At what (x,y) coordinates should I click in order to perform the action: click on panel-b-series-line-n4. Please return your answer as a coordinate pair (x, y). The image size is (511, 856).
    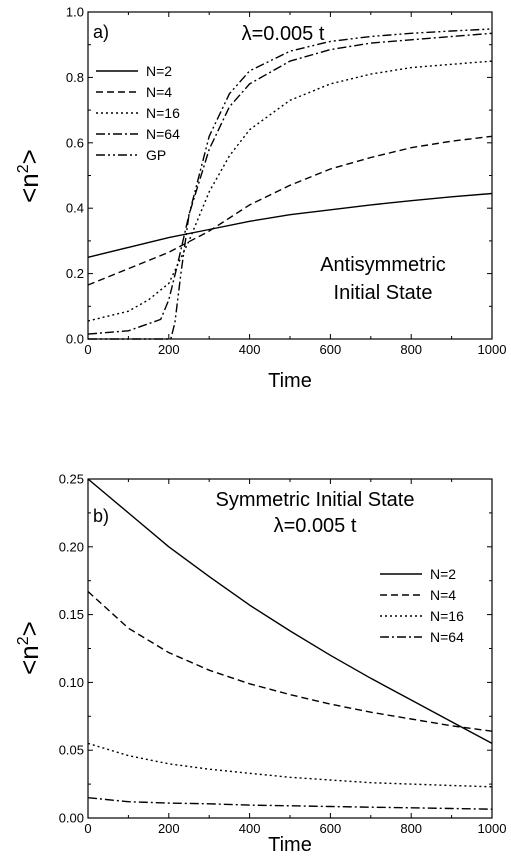
    Looking at the image, I should click on (290, 661).